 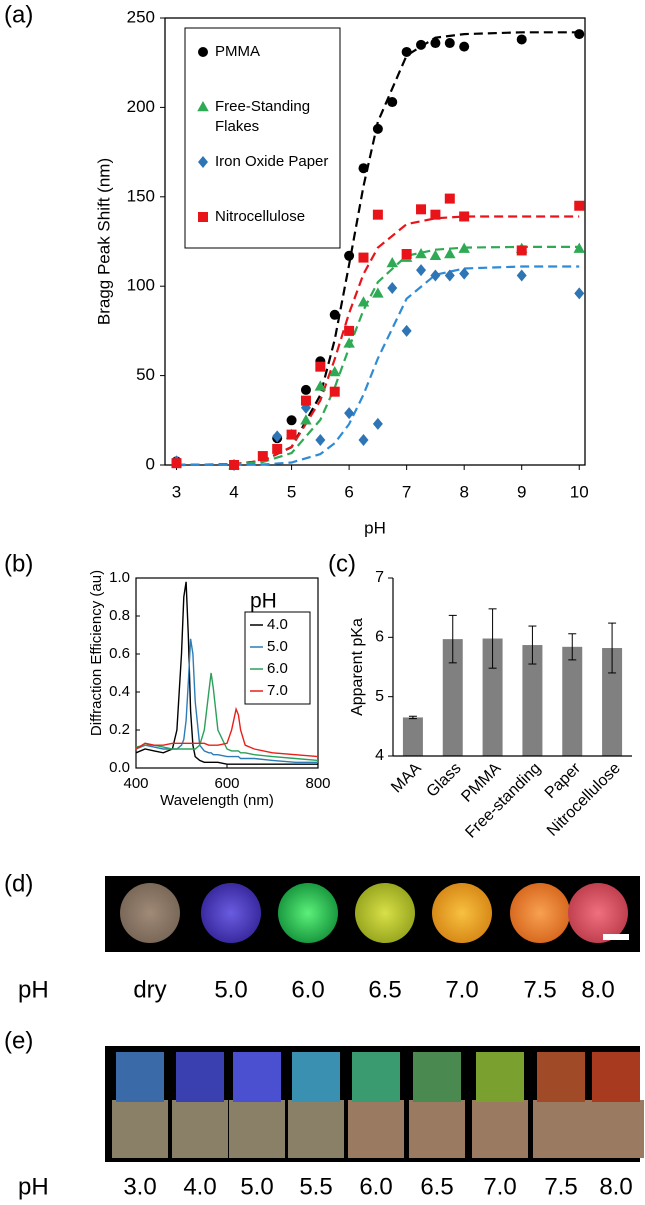 I want to click on x-tick-label: 8, so click(x=463, y=491).